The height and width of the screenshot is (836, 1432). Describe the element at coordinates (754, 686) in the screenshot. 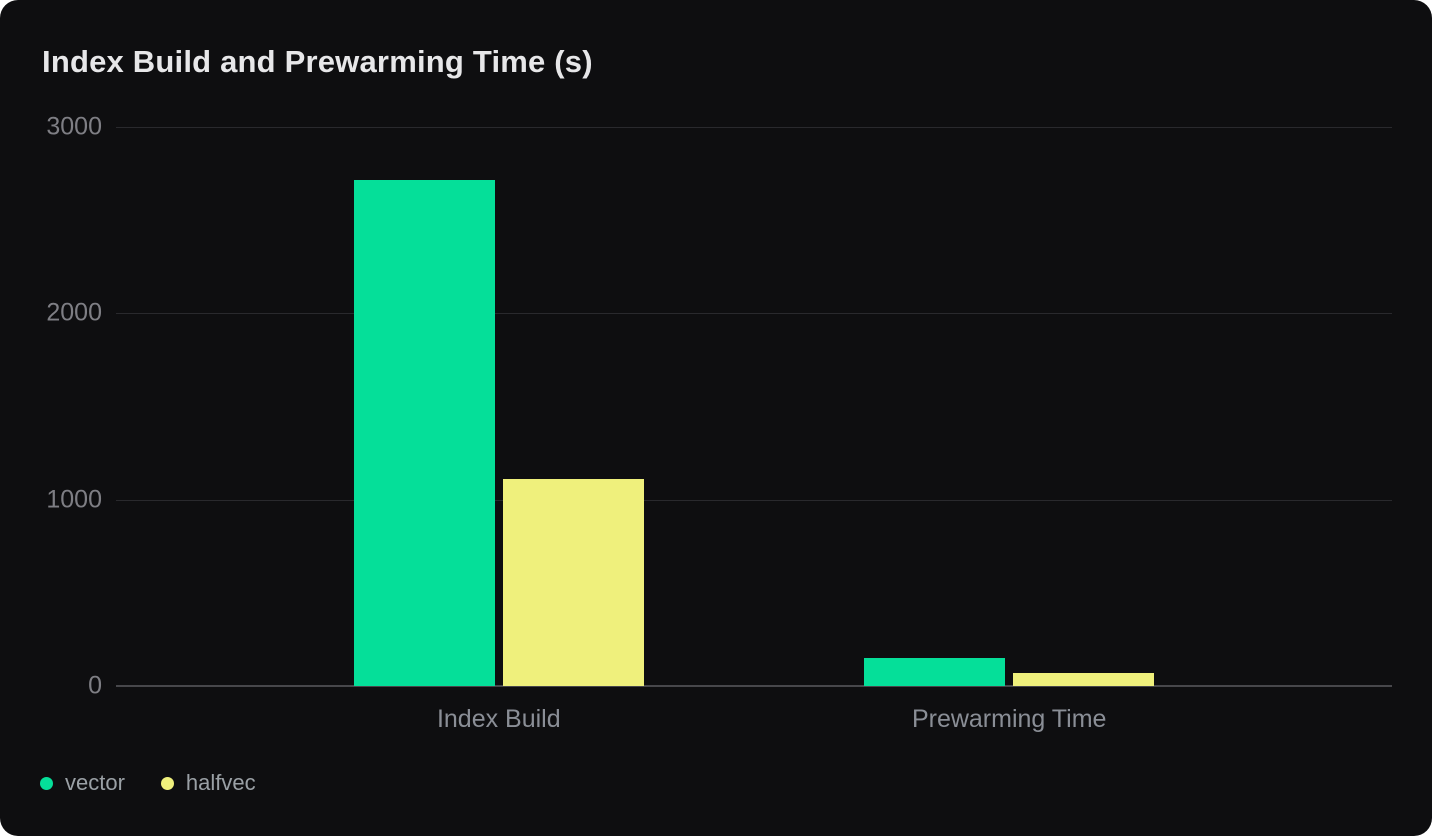

I see `x-axis-baseline` at that location.